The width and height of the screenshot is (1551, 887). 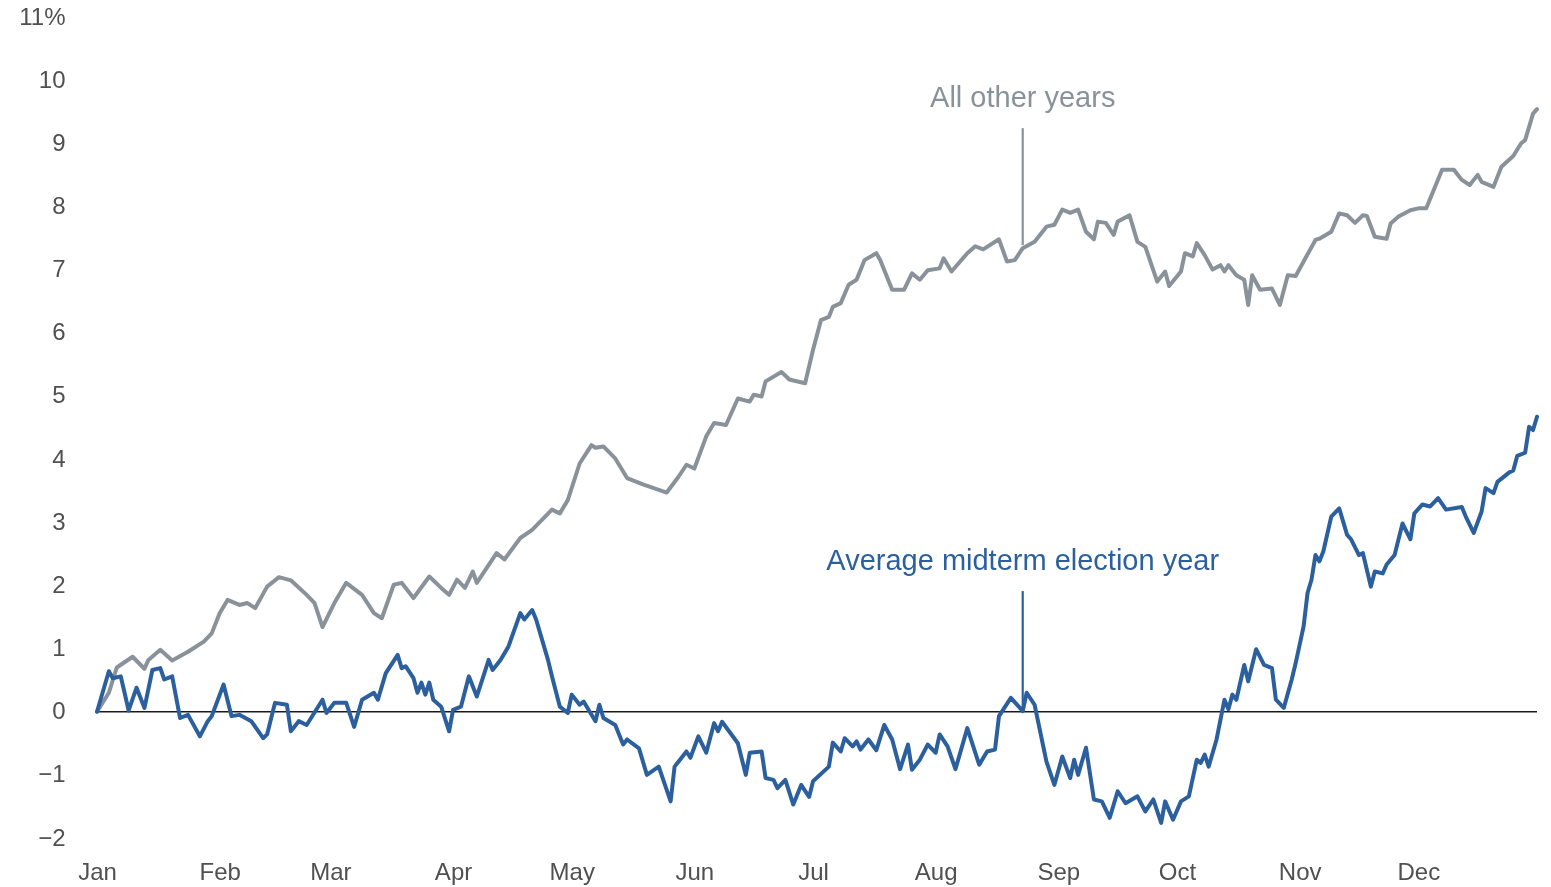 I want to click on x-tick-label: Jun, so click(x=695, y=871).